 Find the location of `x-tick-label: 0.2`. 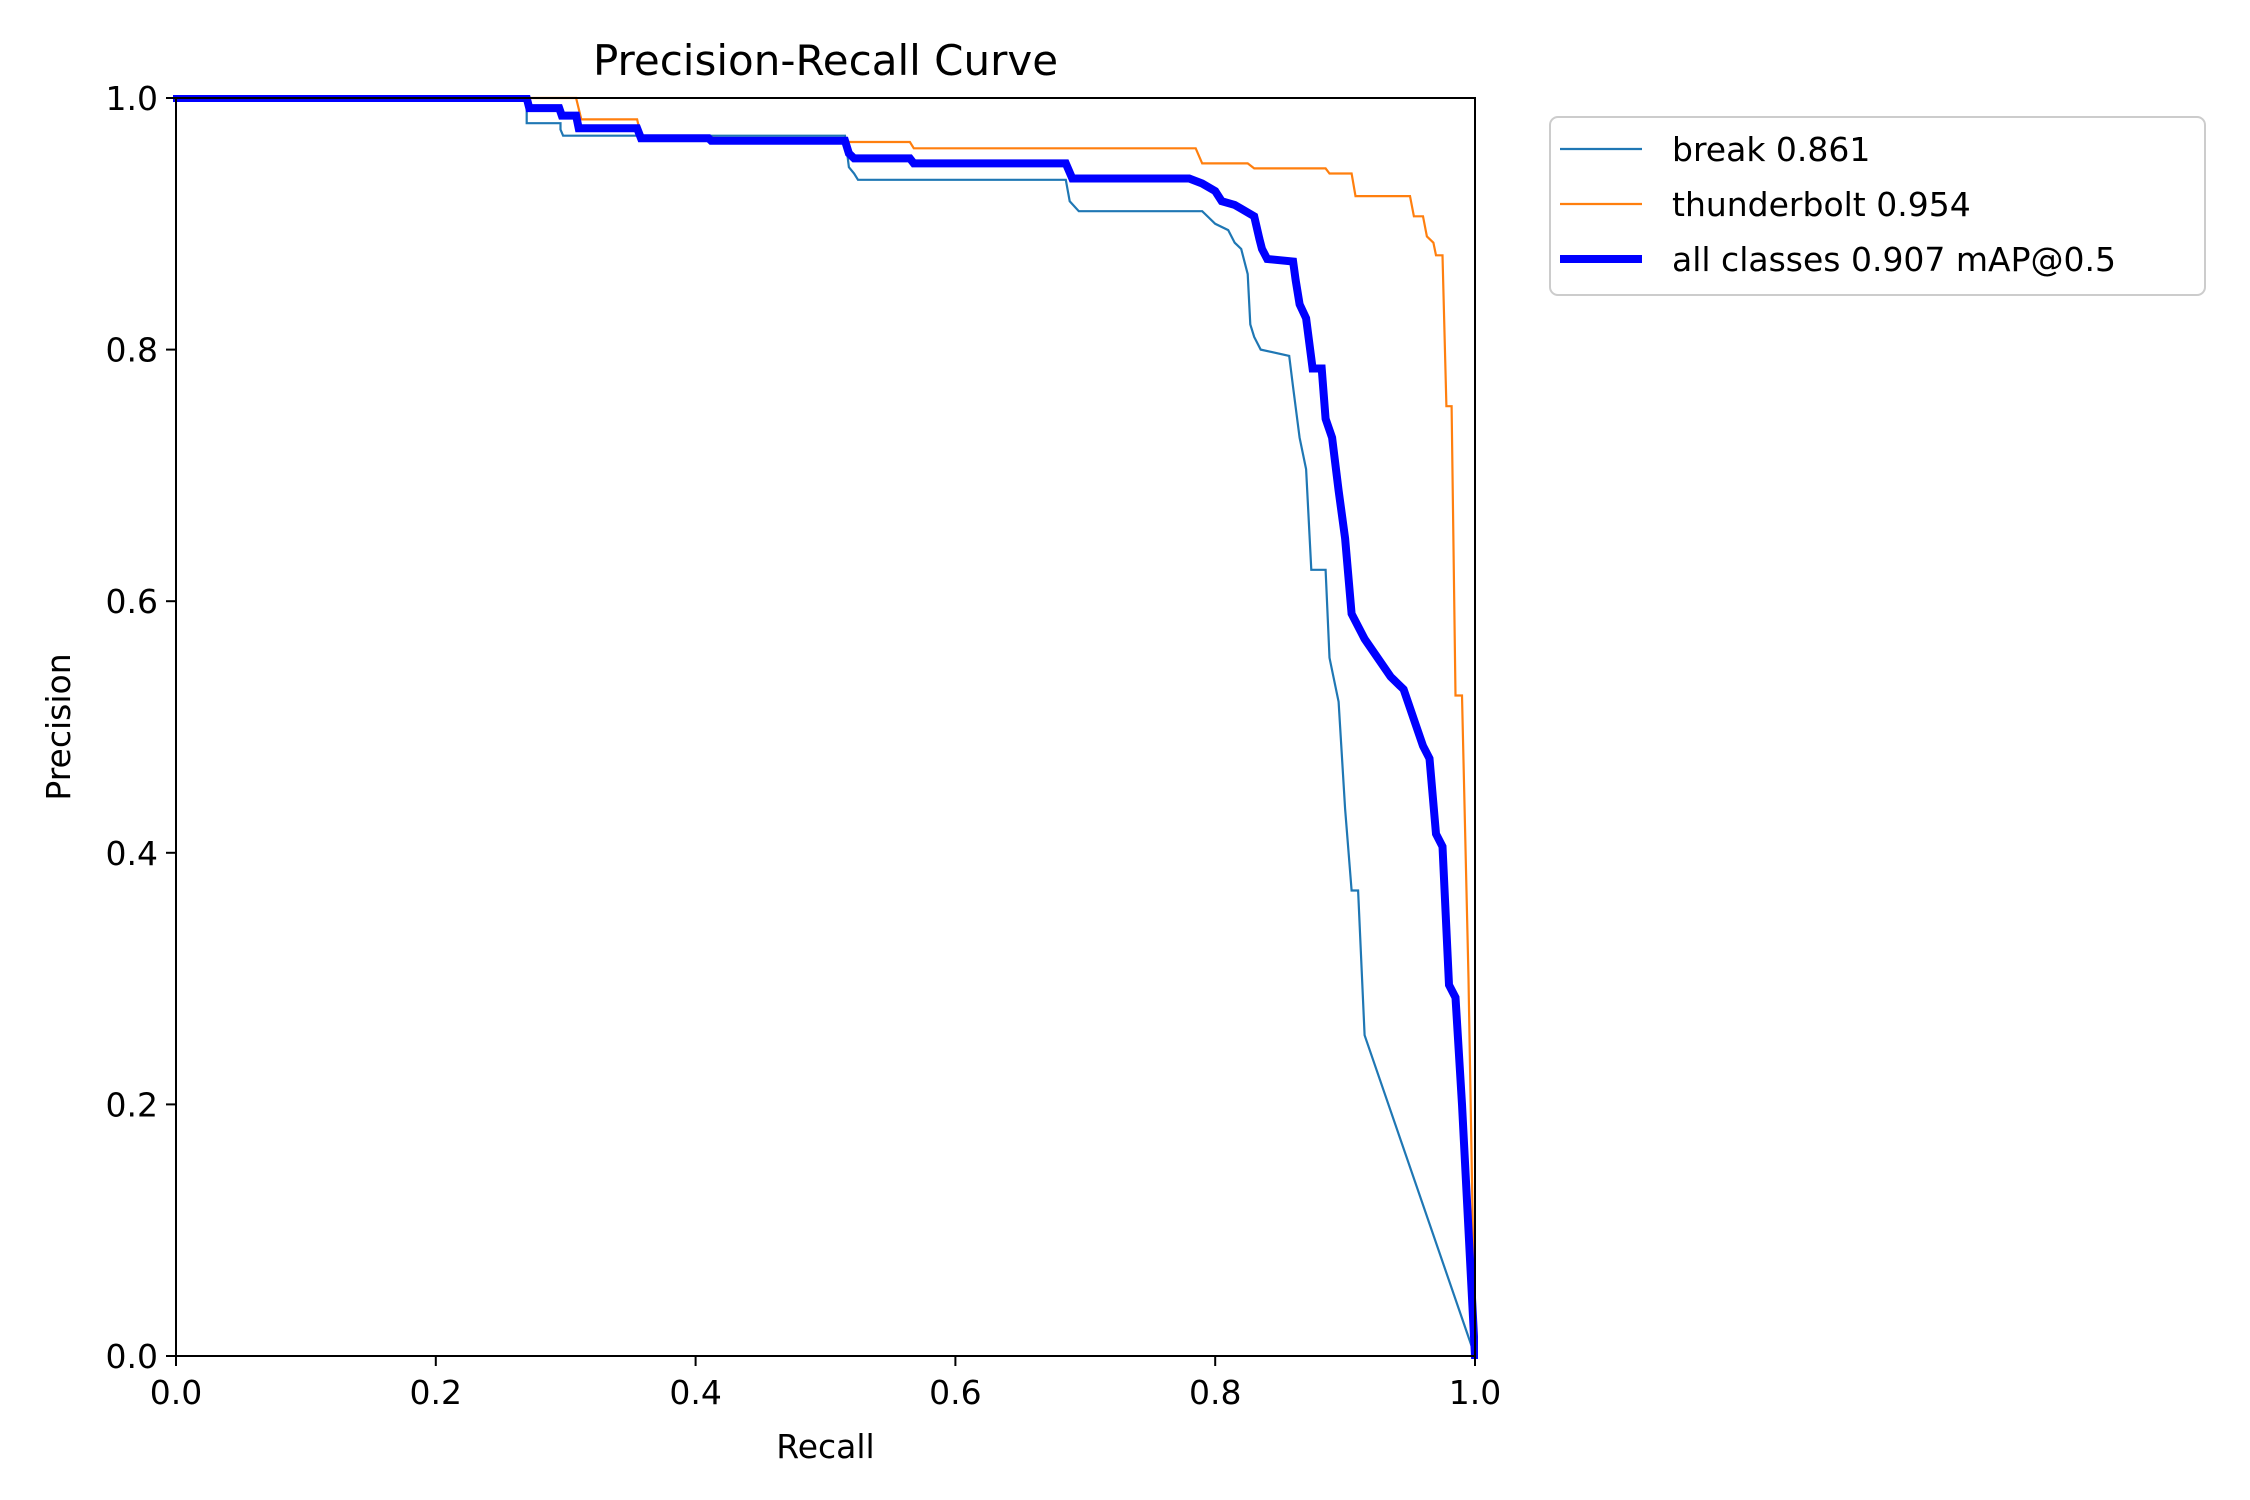

x-tick-label: 0.2 is located at coordinates (436, 1392).